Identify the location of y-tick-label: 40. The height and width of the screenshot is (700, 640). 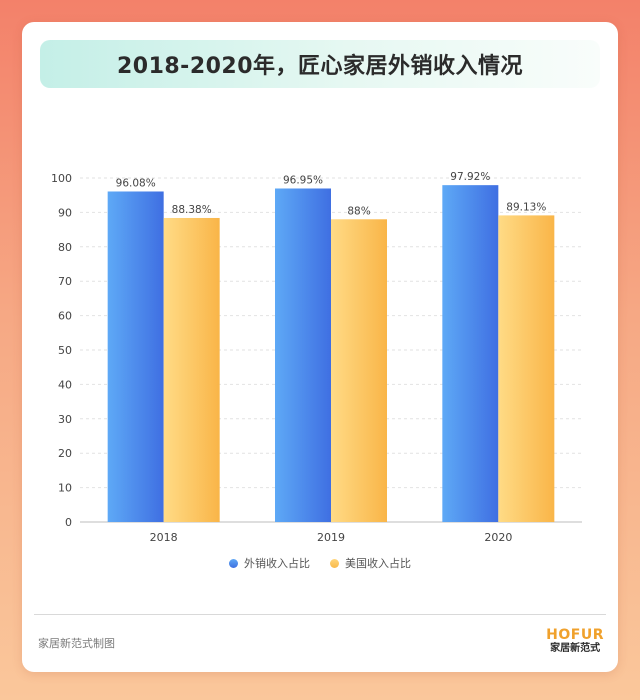
(65, 384).